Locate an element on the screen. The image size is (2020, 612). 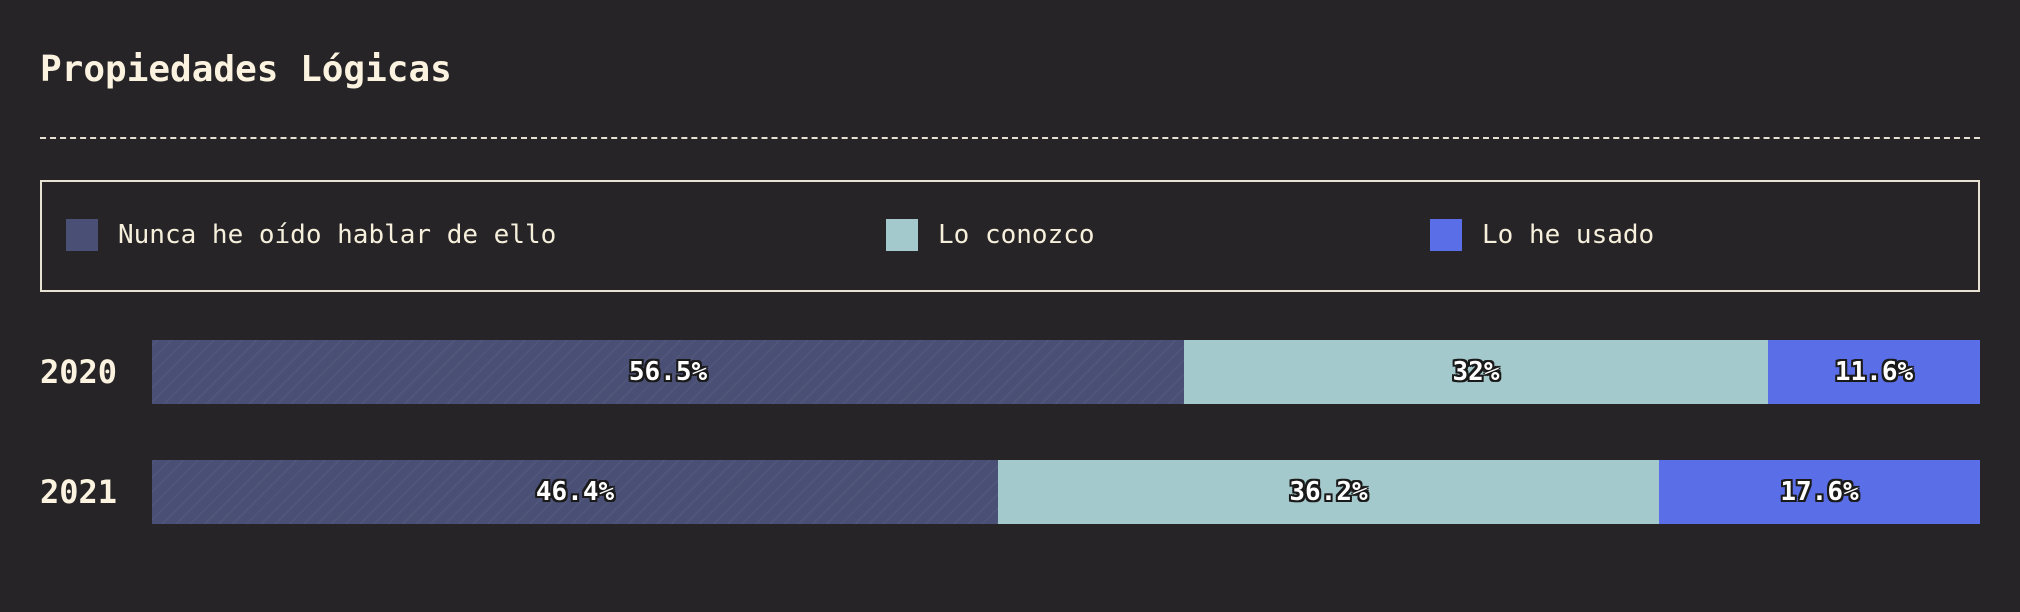
legend-item-know-it: Lo conozco is located at coordinates (990, 235).